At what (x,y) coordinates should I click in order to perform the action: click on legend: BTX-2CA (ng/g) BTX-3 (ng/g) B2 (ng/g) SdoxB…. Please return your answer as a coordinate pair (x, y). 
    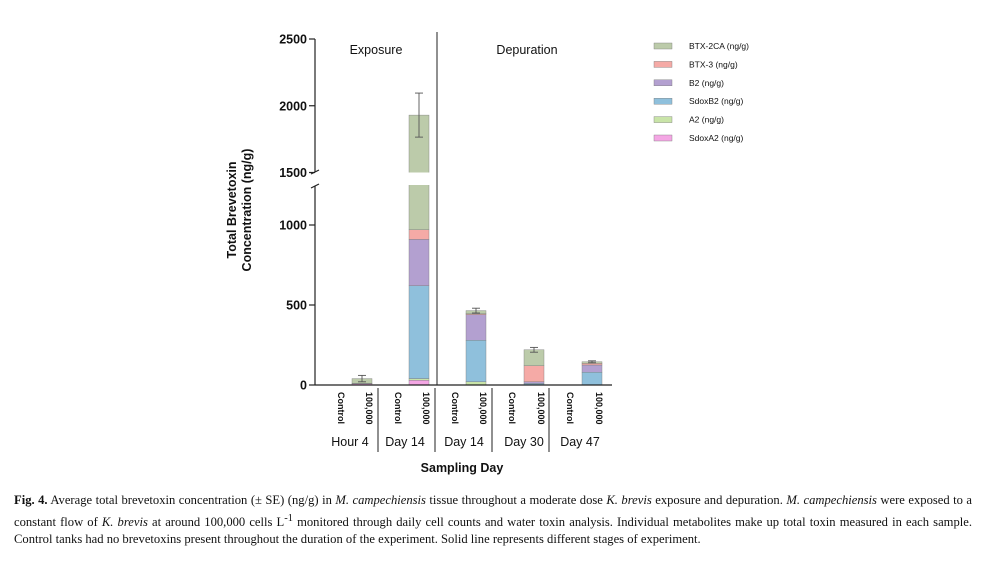
    Looking at the image, I should click on (701, 92).